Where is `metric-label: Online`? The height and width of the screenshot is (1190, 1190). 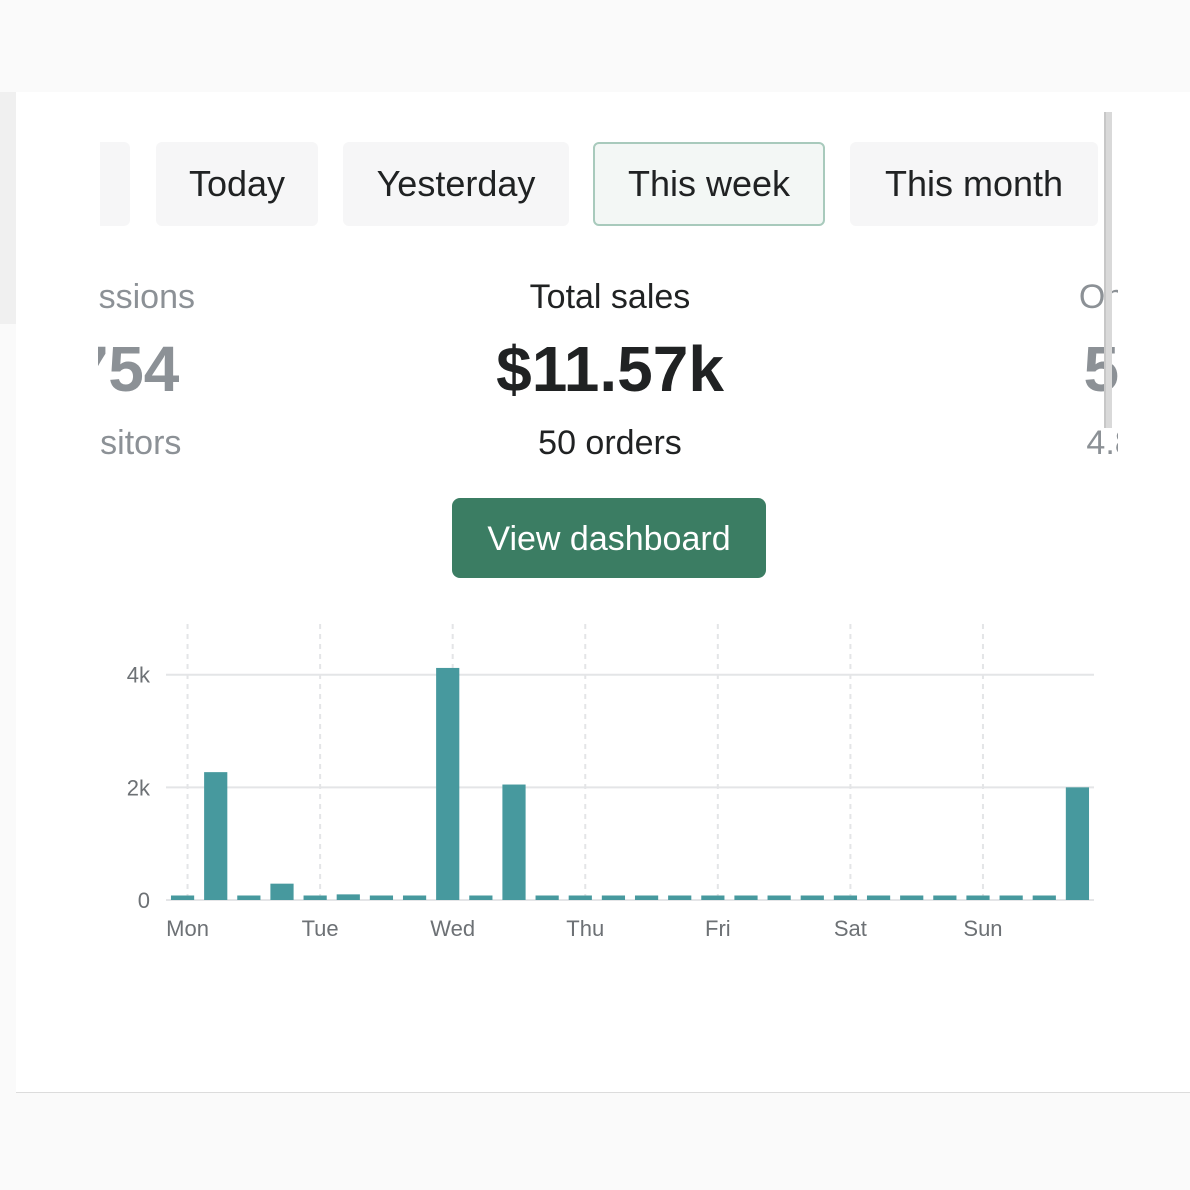
metric-label: Online is located at coordinates (1098, 297).